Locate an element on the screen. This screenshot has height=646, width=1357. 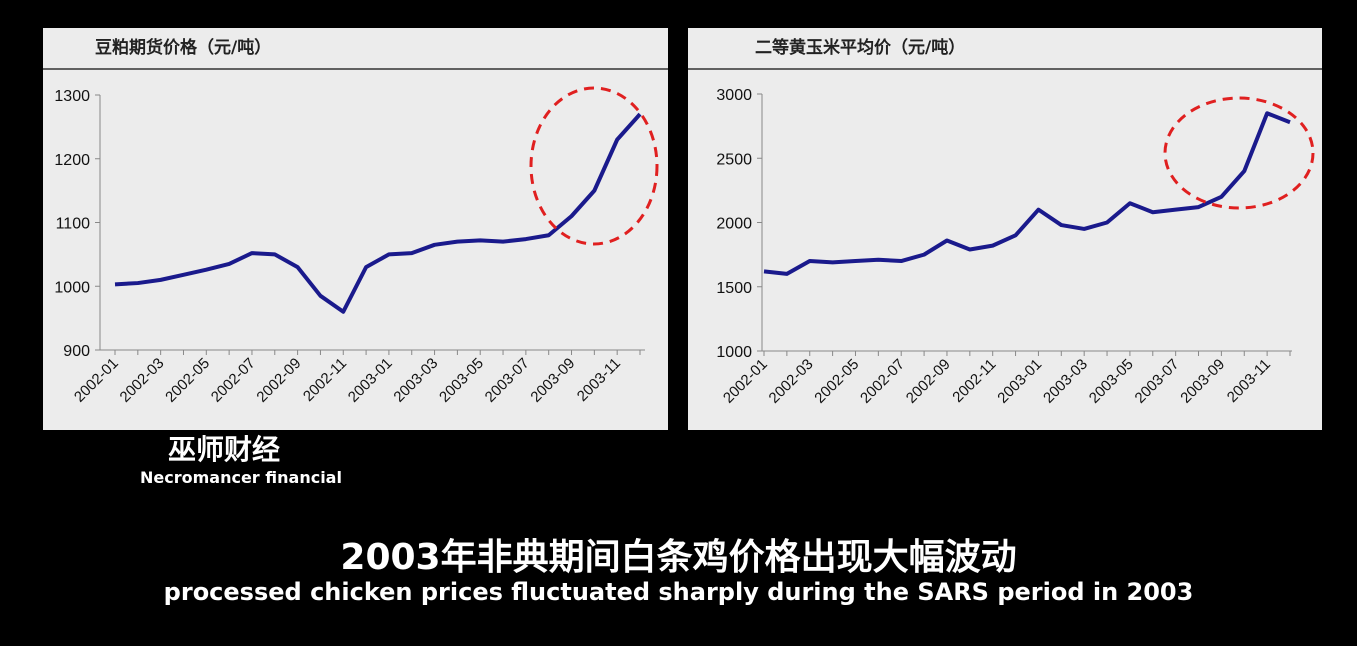
watermark: 巫师财经 is located at coordinates (224, 449).